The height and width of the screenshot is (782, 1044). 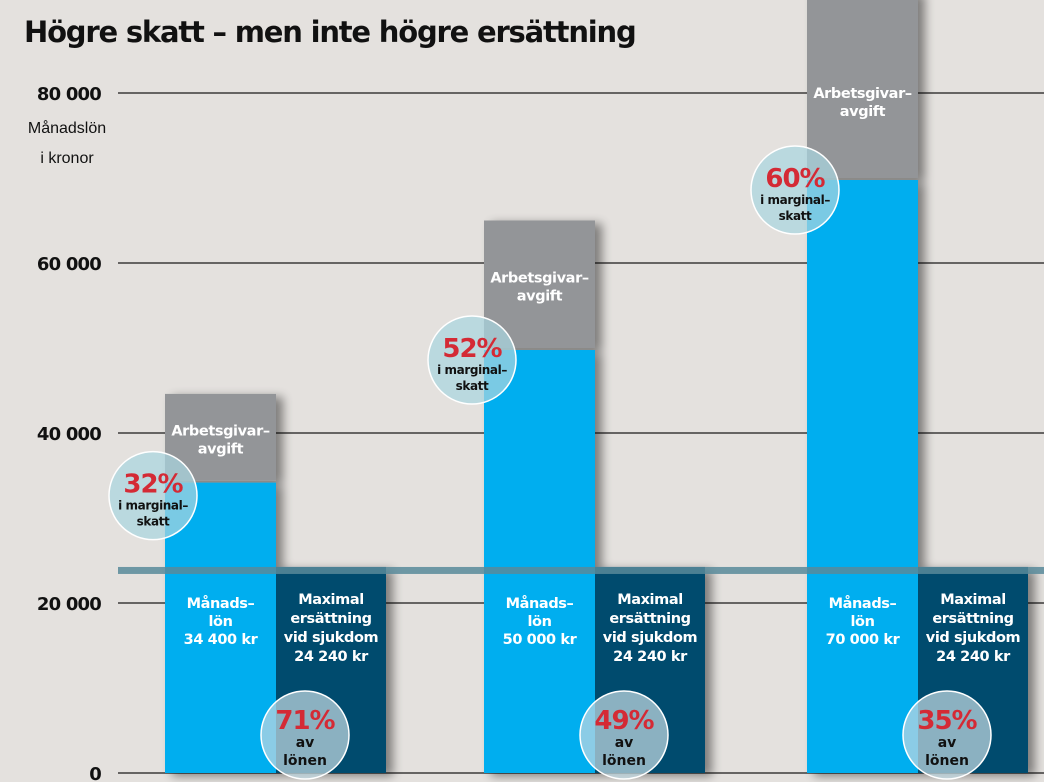 I want to click on salary-label: 34 400 kr, so click(x=221, y=640).